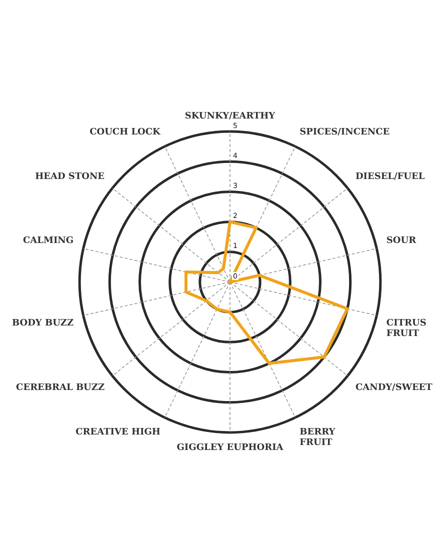 The width and height of the screenshot is (440, 555). Describe the element at coordinates (394, 387) in the screenshot. I see `spoke-label: CANDY/SWEET` at that location.